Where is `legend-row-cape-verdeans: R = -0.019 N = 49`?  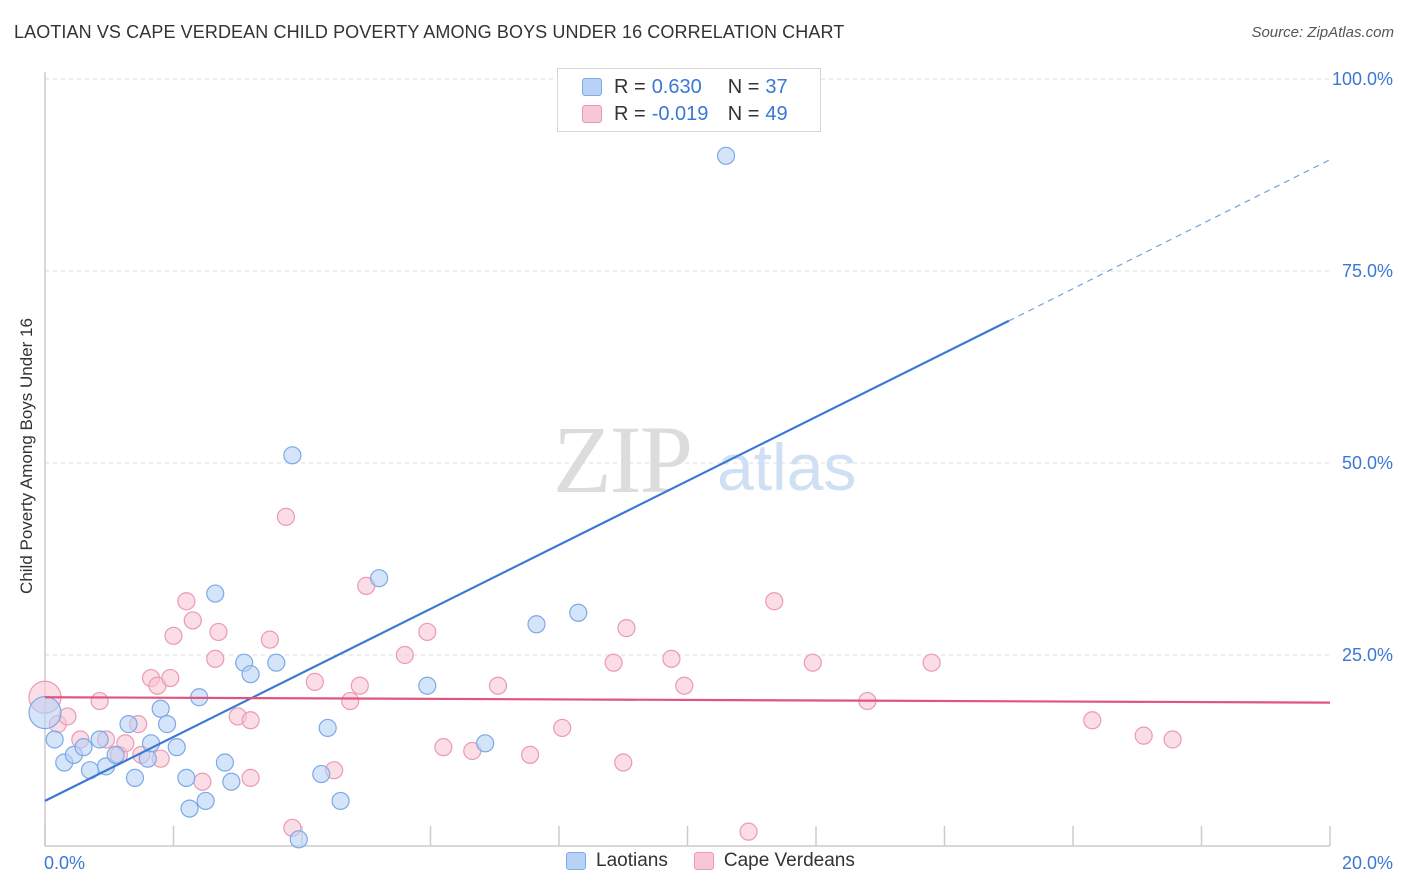 legend-row-cape-verdeans: R = -0.019 N = 49 is located at coordinates (685, 114).